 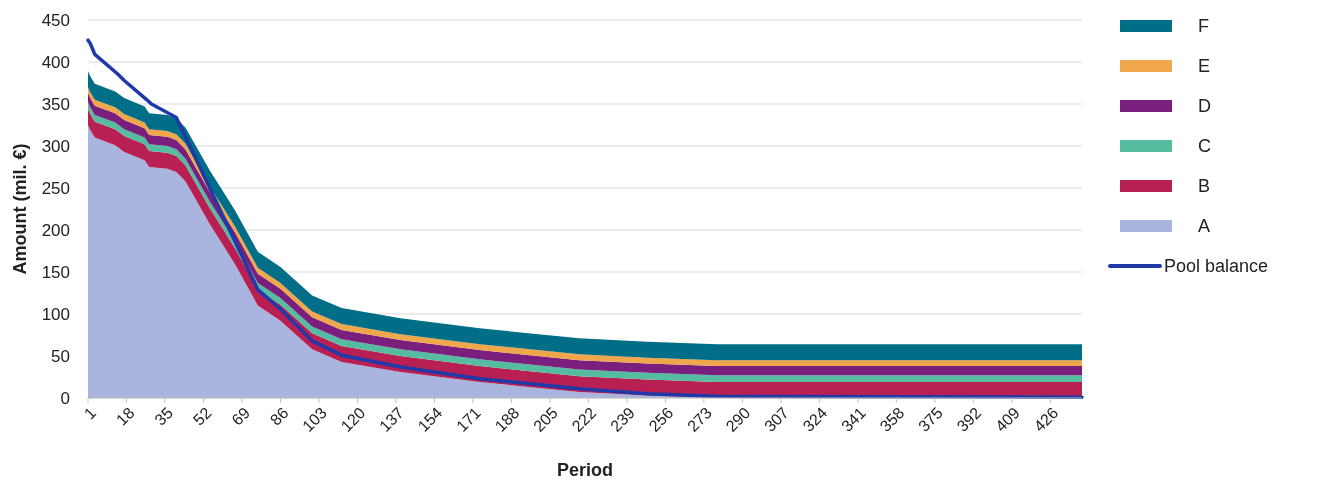 I want to click on x-tick-label: 35, so click(x=164, y=416).